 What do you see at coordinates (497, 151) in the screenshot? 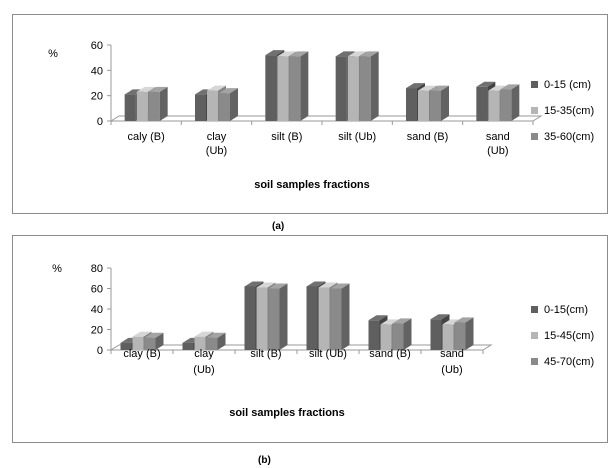
I see `chart-a-x-tick-label: (Ub)` at bounding box center [497, 151].